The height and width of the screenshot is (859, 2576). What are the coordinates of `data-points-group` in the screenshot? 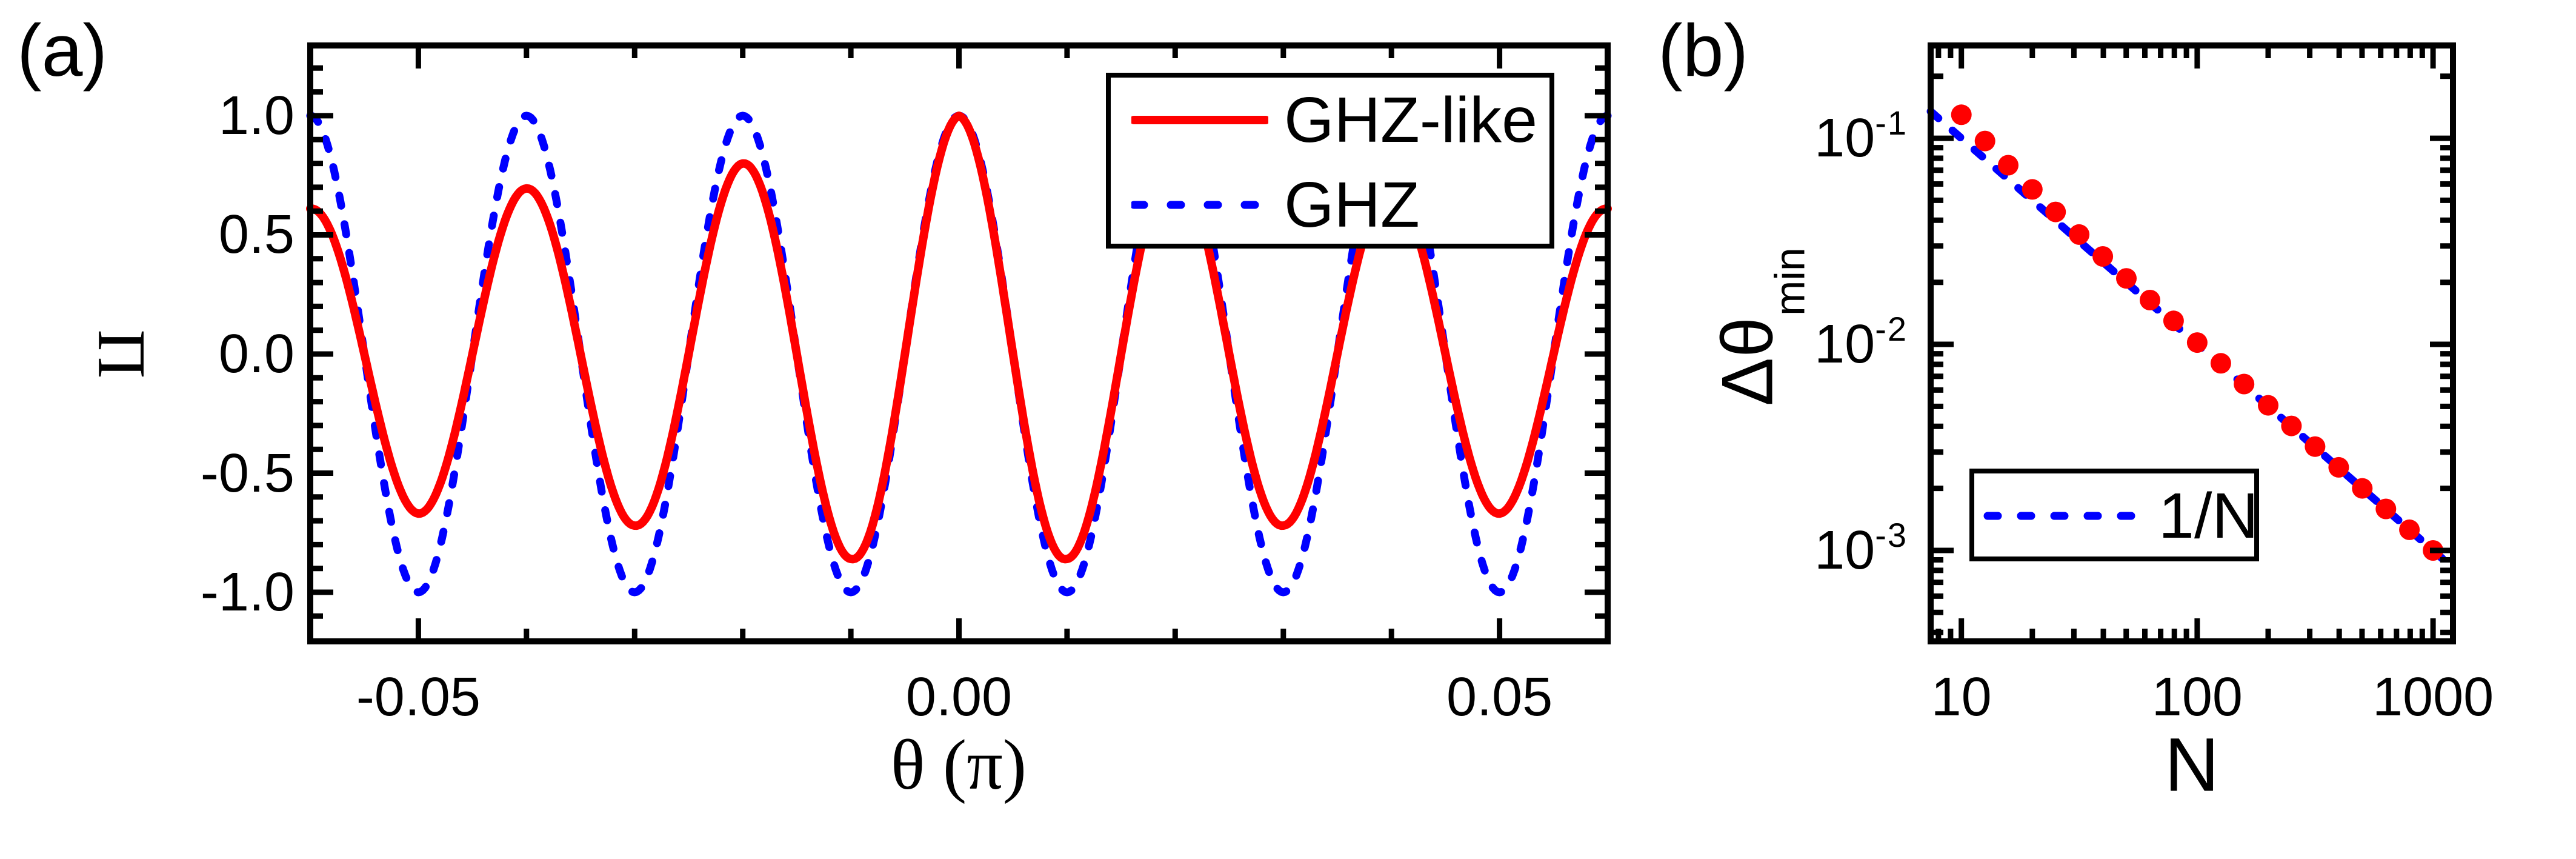 It's located at (2197, 332).